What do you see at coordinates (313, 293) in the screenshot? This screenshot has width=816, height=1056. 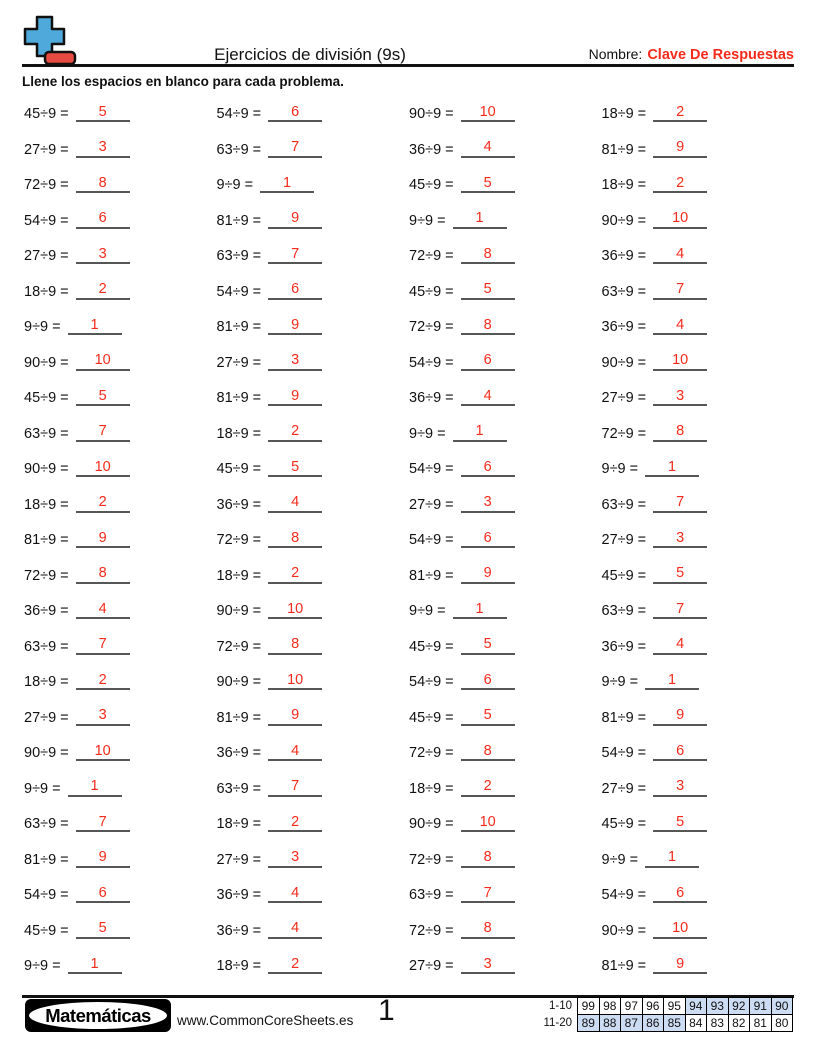 I see `problem: 54÷9 = 6` at bounding box center [313, 293].